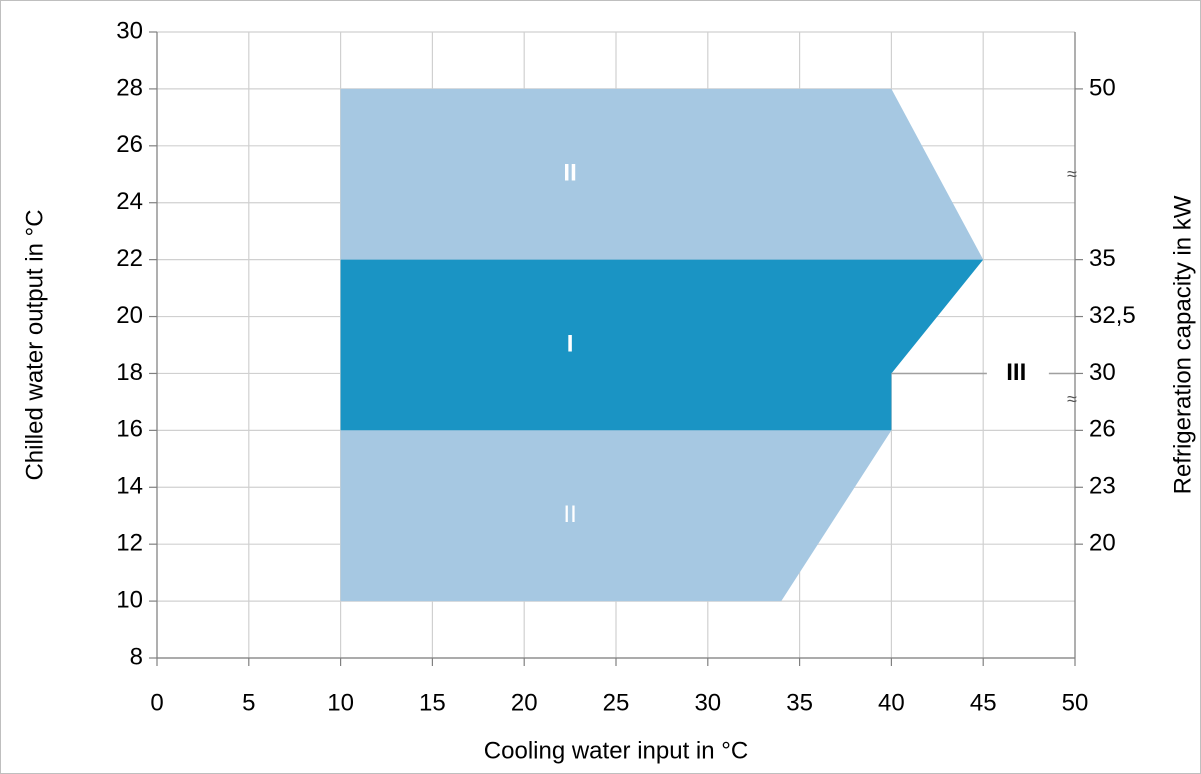 This screenshot has width=1201, height=774. I want to click on x-tick-label: 50, so click(1075, 702).